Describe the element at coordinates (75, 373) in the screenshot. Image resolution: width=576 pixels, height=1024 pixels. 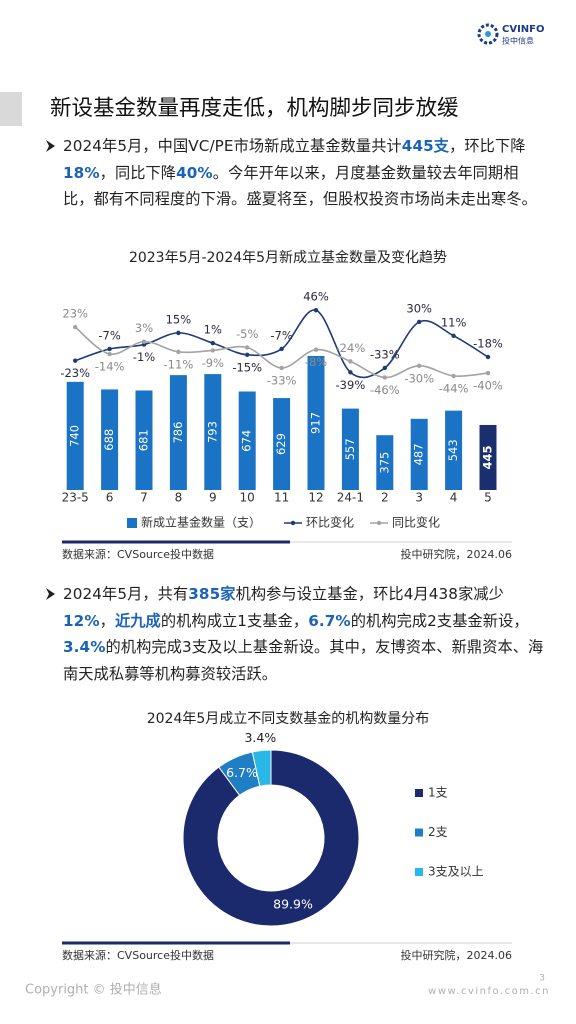
I see `point-label: -23%` at that location.